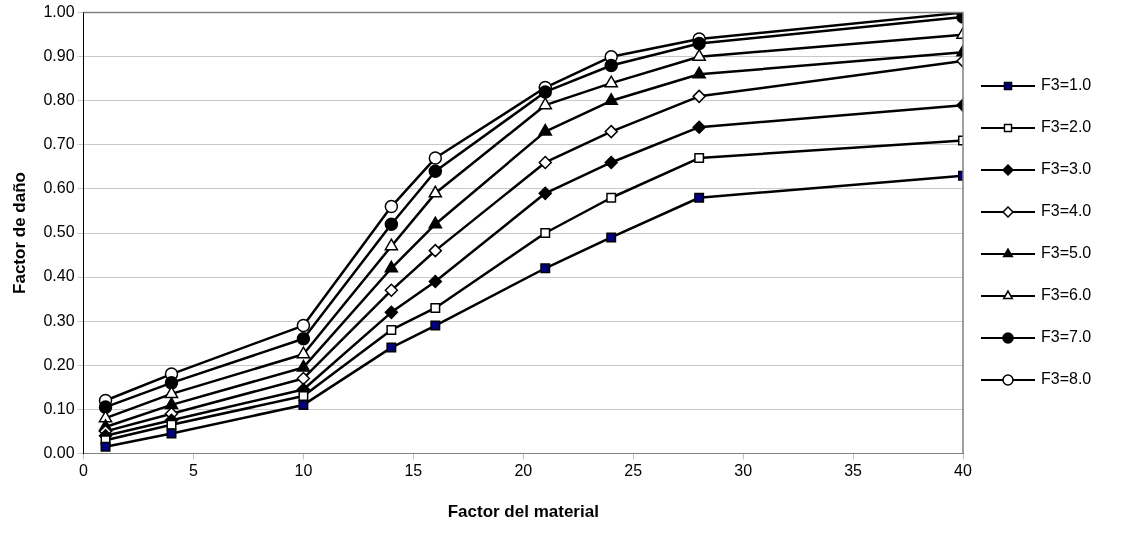  What do you see at coordinates (633, 471) in the screenshot?
I see `x-tick-label: 25` at bounding box center [633, 471].